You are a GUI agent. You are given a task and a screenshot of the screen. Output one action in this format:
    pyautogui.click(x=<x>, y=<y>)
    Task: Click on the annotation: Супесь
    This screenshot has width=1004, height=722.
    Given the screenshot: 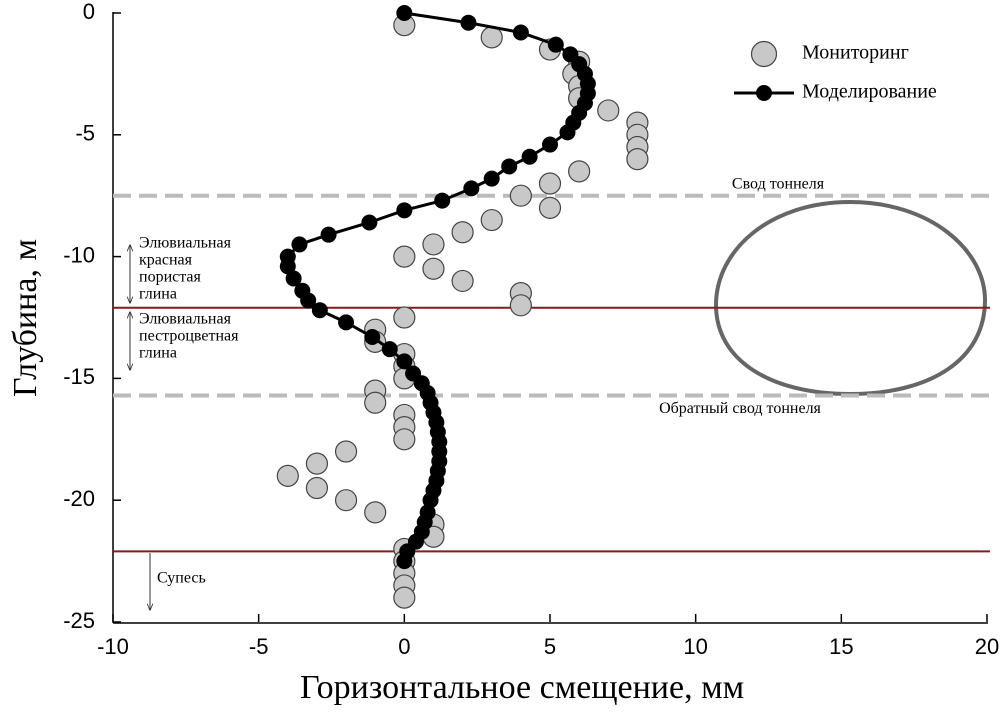 What is the action you would take?
    pyautogui.click(x=181, y=578)
    